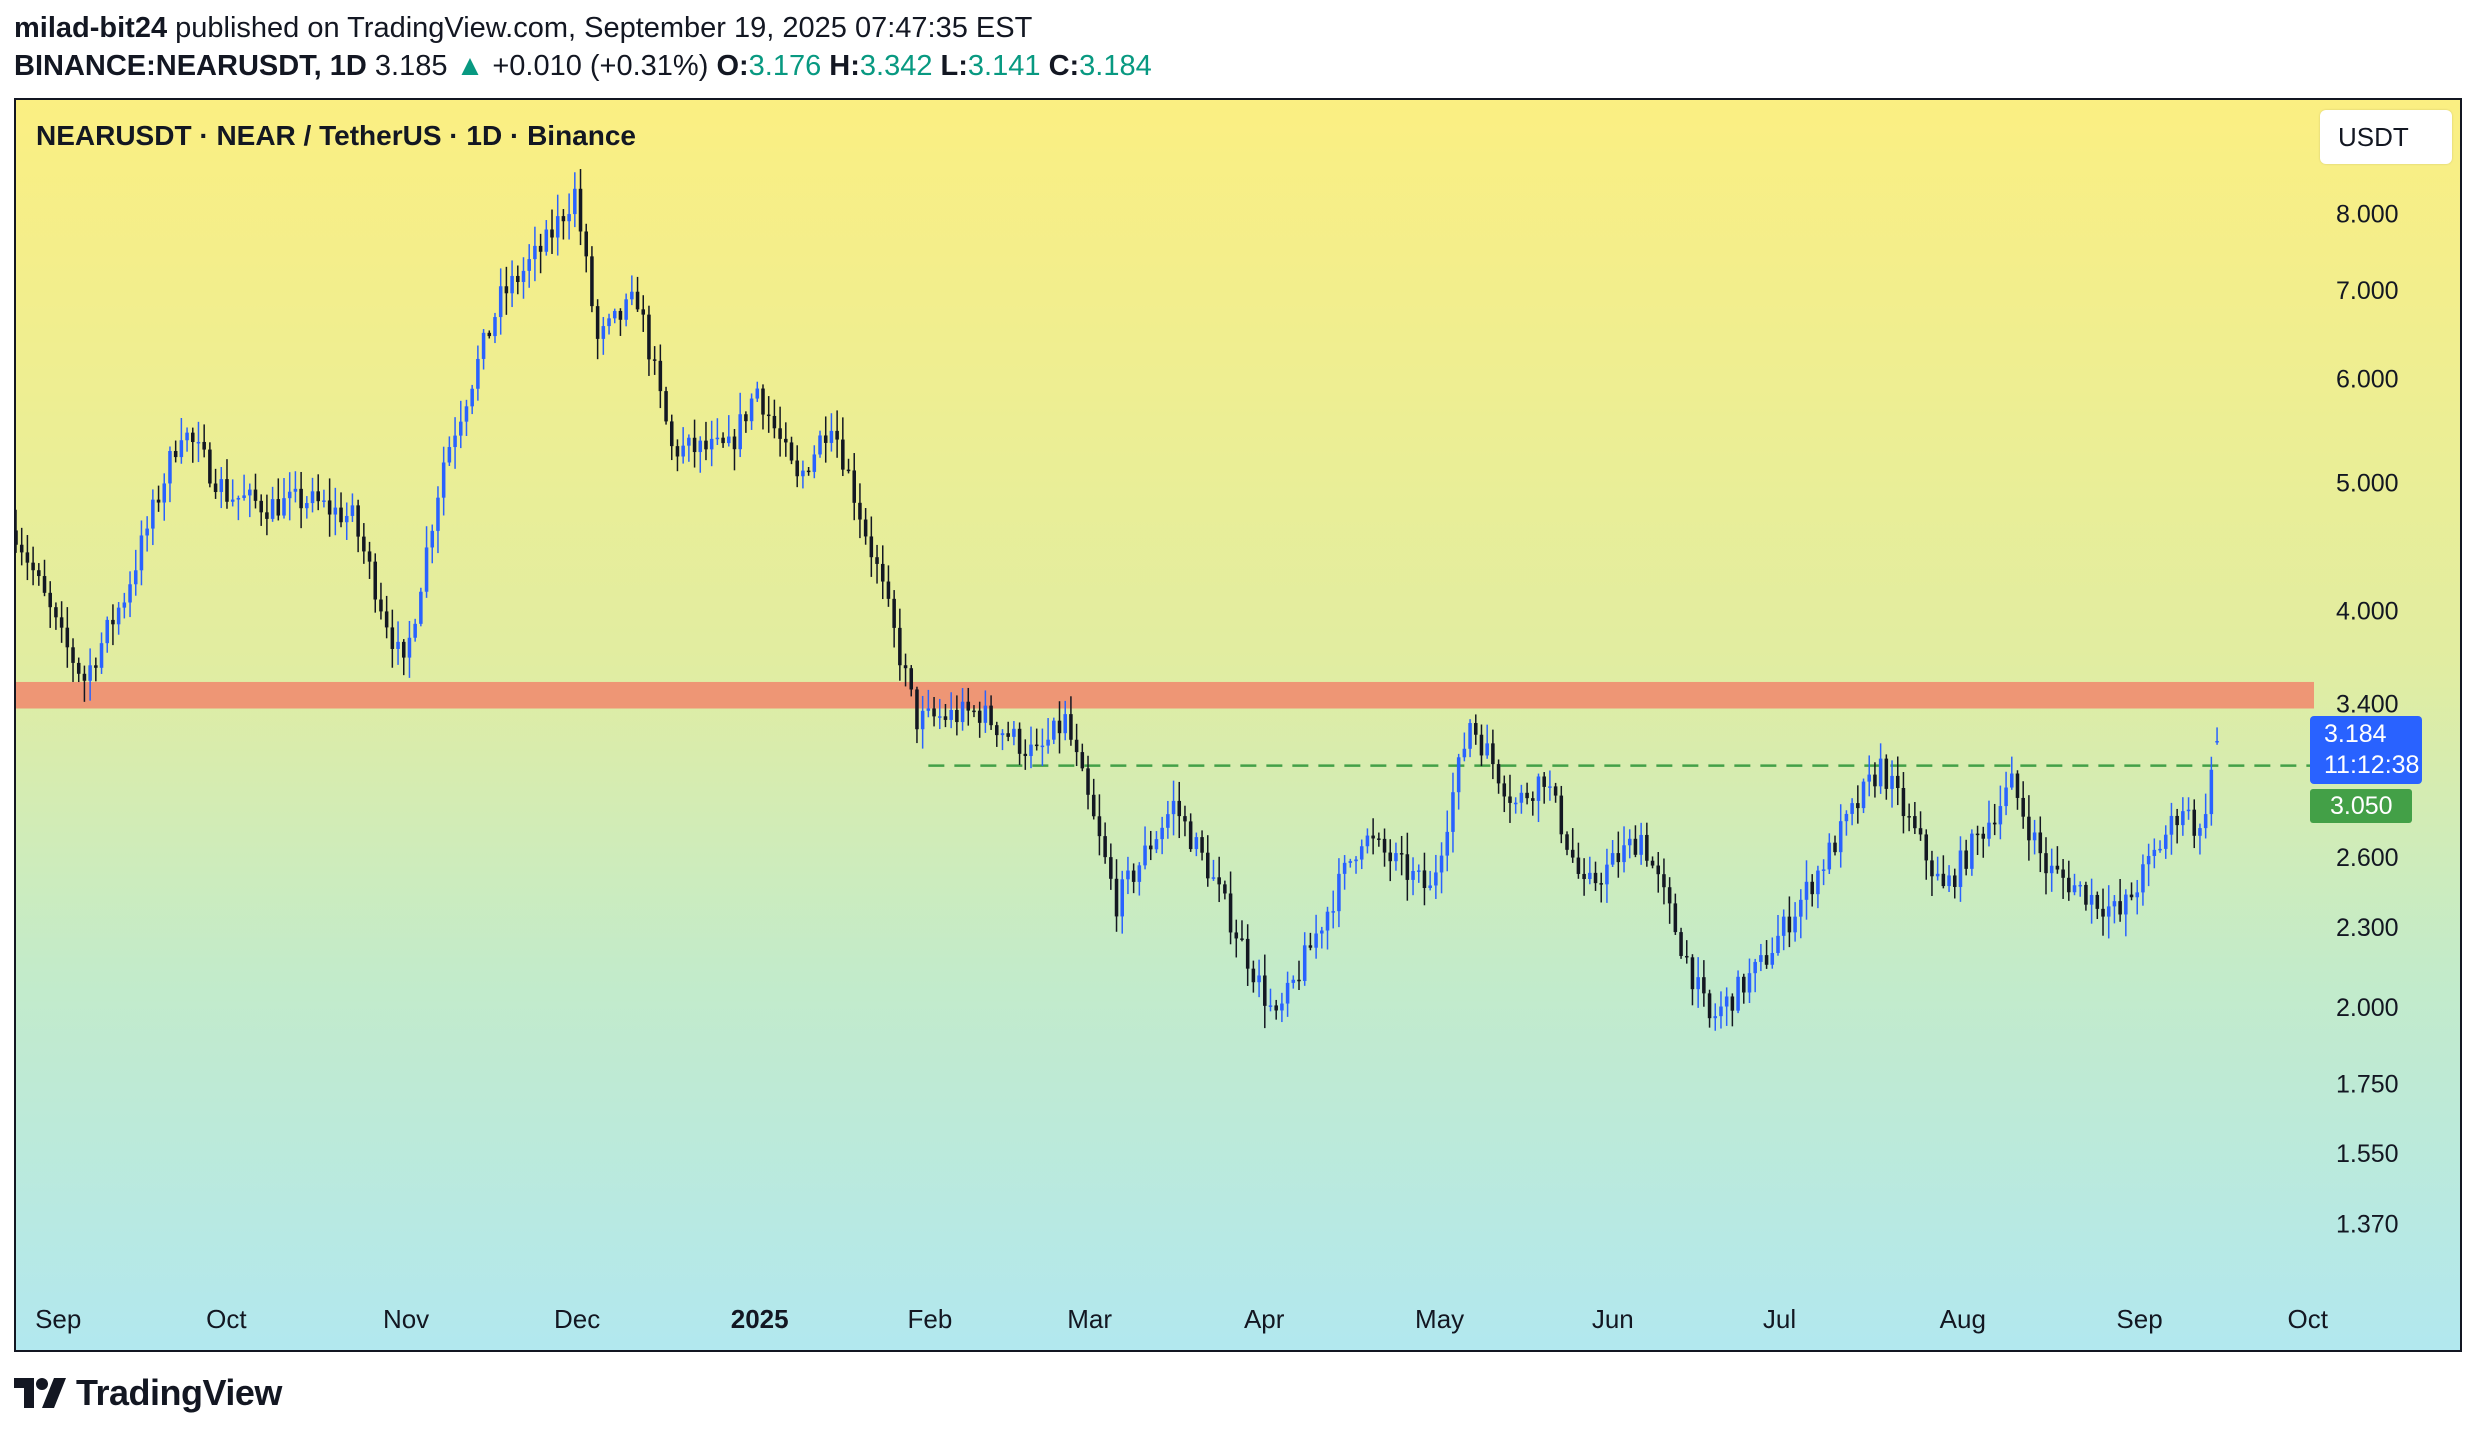 This screenshot has width=2477, height=1435. I want to click on high-value: 3.342, so click(896, 66).